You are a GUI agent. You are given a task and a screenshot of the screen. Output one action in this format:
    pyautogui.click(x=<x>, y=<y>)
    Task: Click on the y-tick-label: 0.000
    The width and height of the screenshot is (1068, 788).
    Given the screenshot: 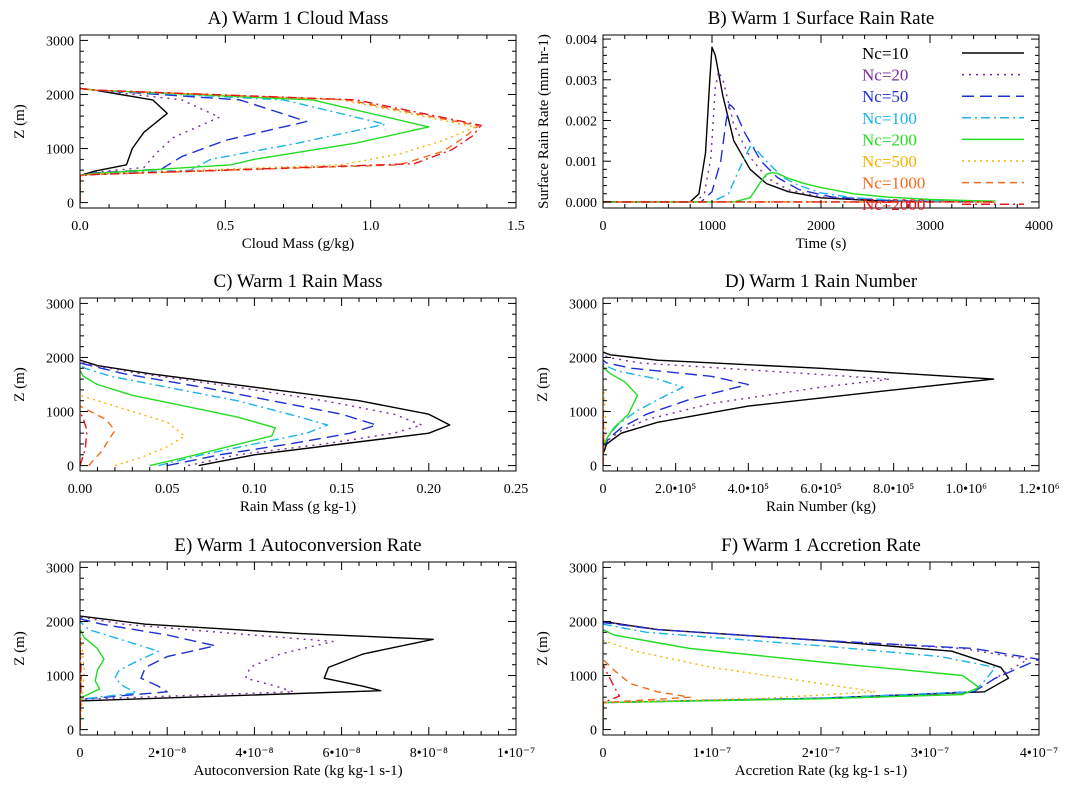 What is the action you would take?
    pyautogui.click(x=582, y=203)
    